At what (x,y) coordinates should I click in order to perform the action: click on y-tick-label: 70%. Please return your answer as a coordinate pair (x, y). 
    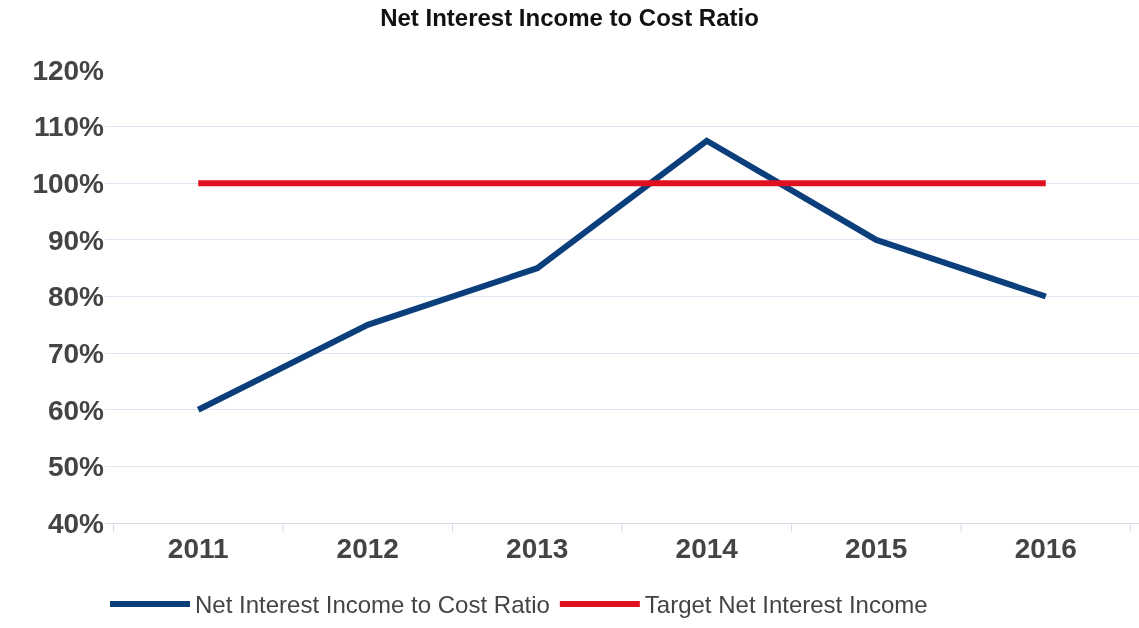
    Looking at the image, I should click on (76, 353).